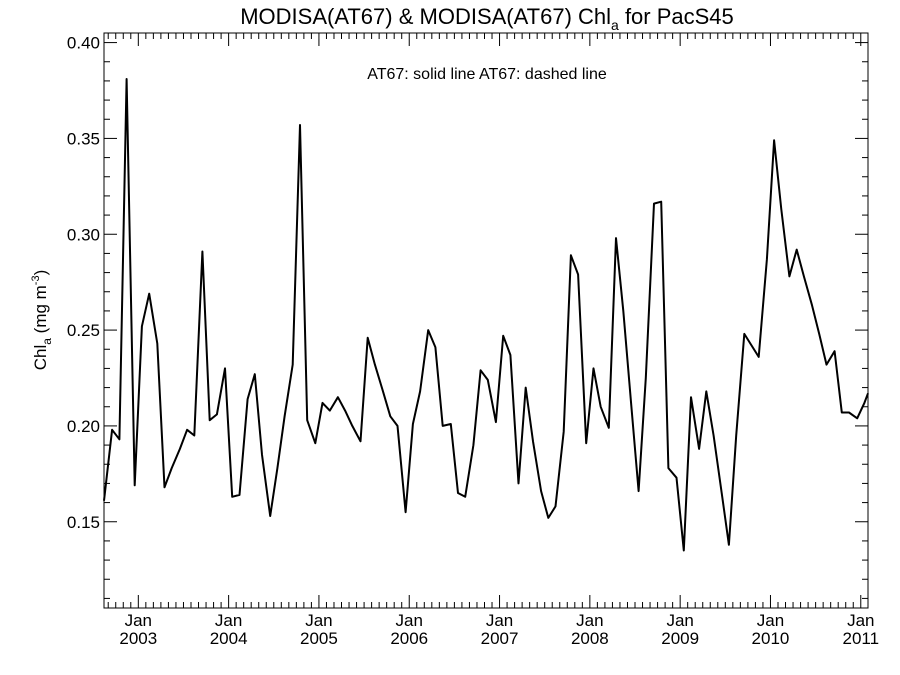  I want to click on y-axis-label: Chla (mg m-3), so click(42, 320).